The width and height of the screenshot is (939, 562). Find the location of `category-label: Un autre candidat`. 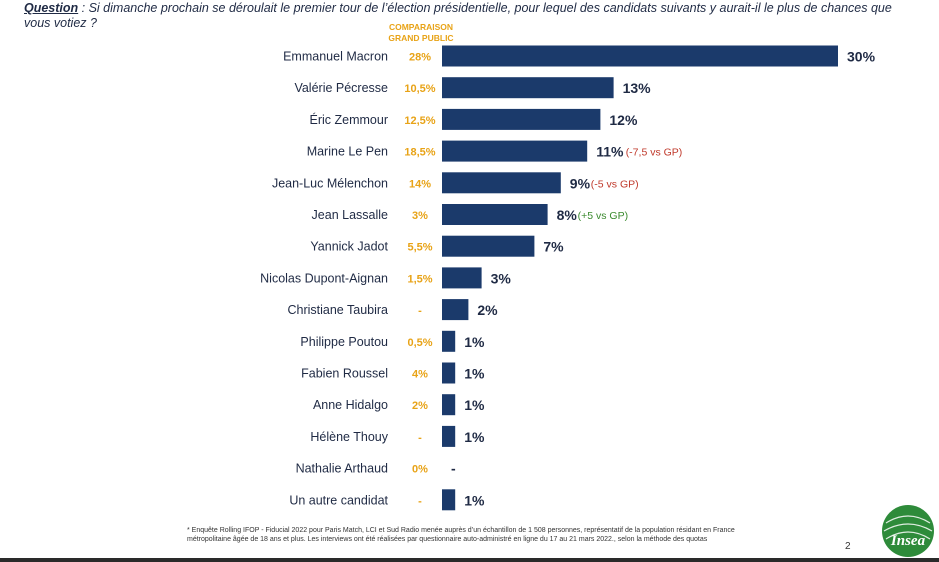

category-label: Un autre candidat is located at coordinates (338, 500).